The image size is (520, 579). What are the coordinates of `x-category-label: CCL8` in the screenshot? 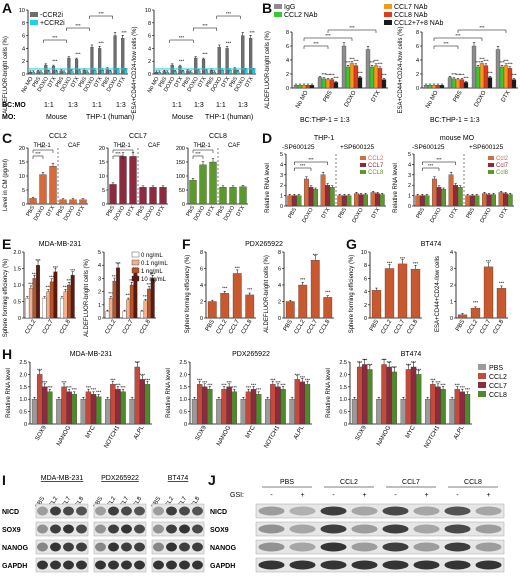 It's located at (412, 326).